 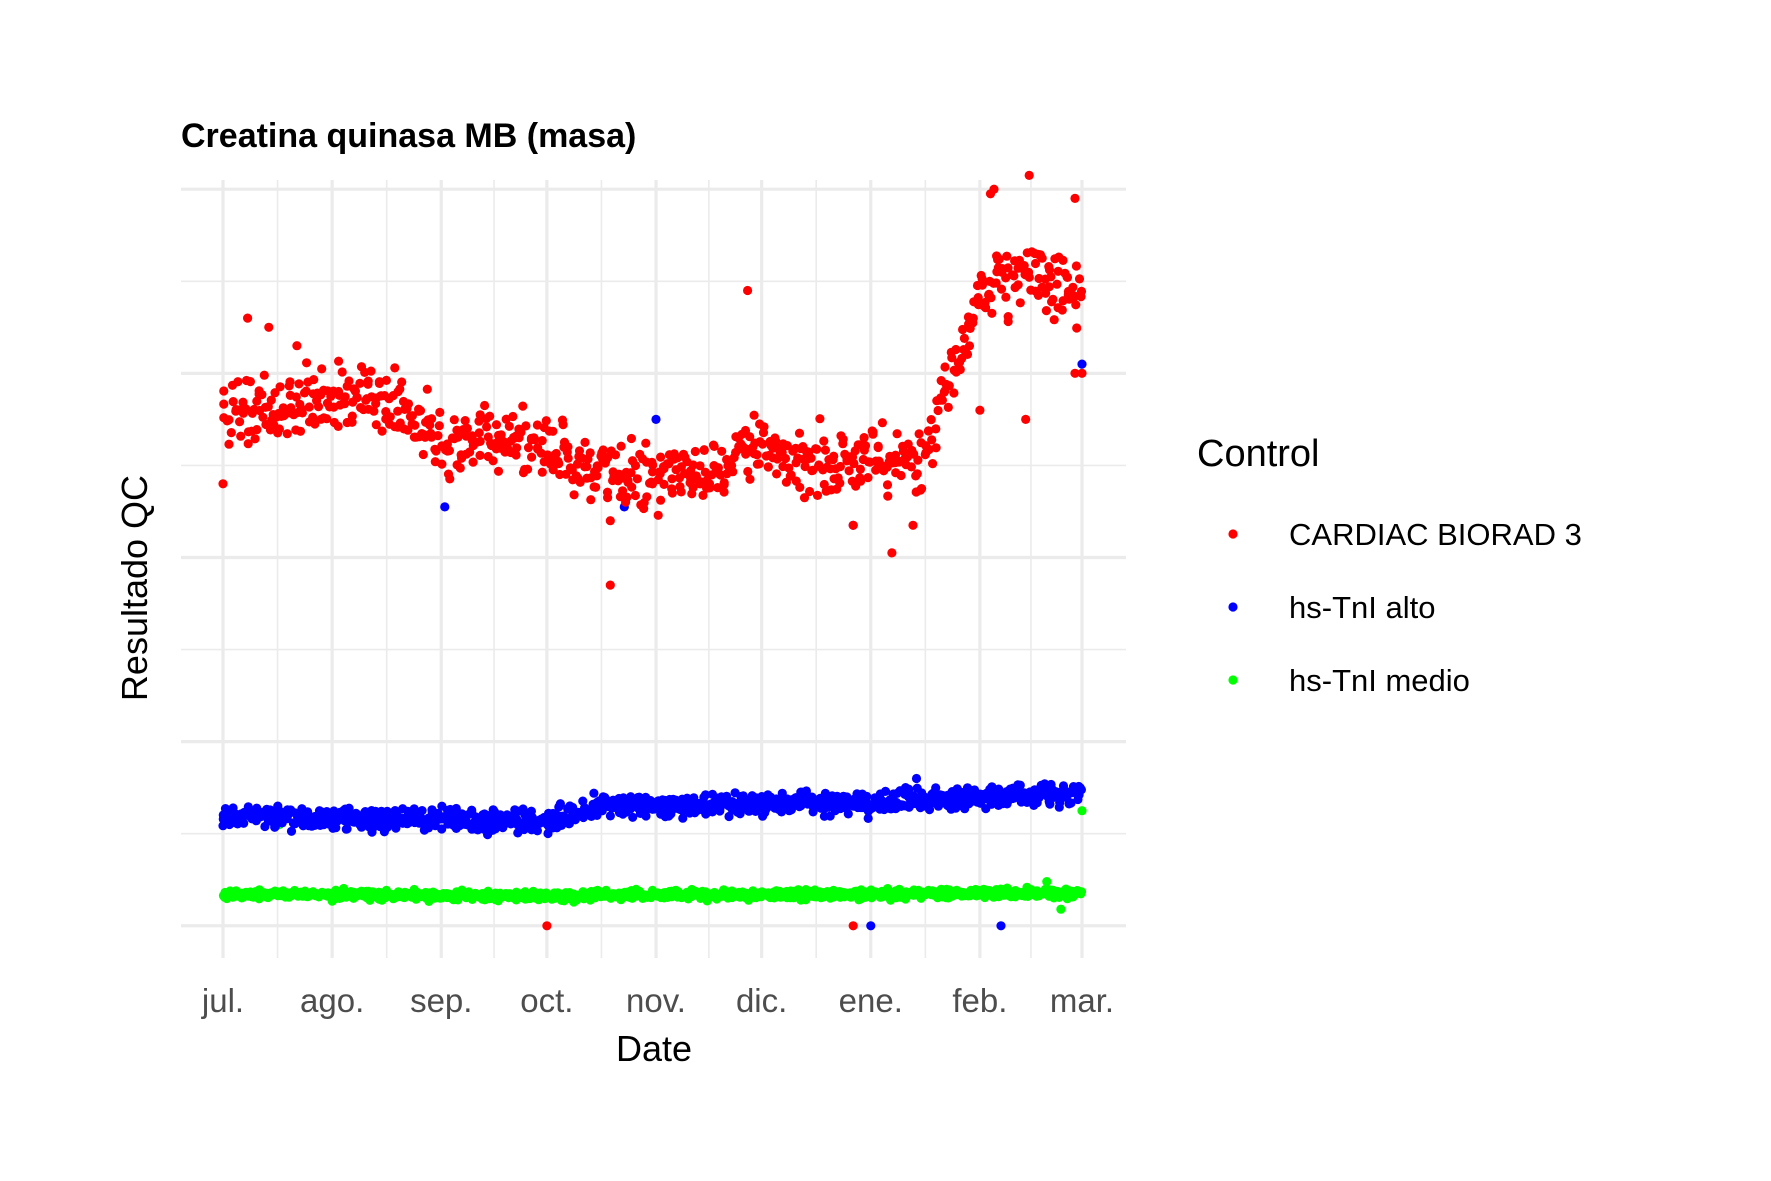 I want to click on x-tick-label: ene., so click(x=871, y=1000).